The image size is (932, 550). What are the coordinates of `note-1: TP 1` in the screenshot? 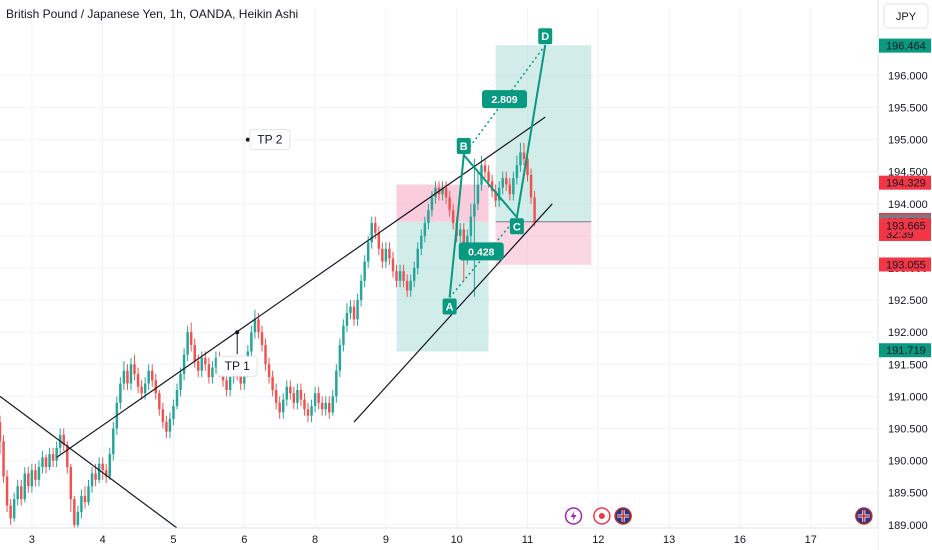 It's located at (237, 353).